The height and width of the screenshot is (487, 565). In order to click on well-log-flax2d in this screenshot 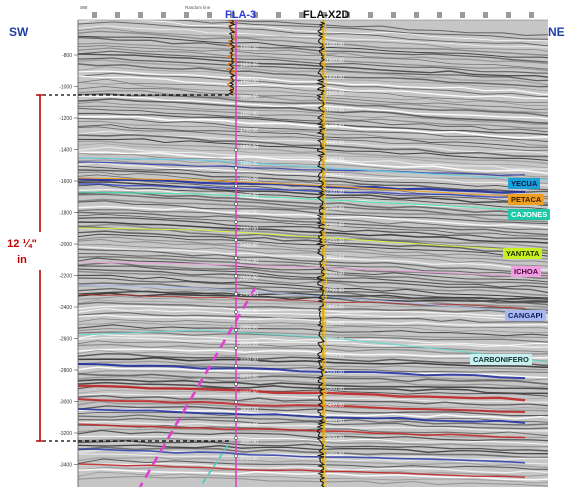, I will do `click(321, 254)`.